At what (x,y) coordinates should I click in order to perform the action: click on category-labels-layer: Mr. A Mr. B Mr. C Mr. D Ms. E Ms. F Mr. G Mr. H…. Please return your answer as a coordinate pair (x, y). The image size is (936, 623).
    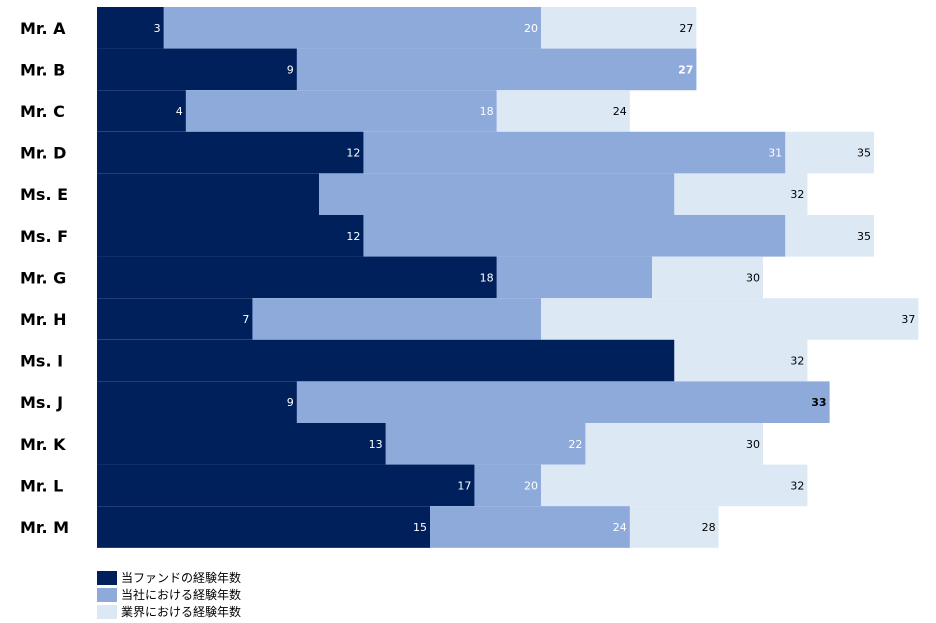
    Looking at the image, I should click on (44, 278).